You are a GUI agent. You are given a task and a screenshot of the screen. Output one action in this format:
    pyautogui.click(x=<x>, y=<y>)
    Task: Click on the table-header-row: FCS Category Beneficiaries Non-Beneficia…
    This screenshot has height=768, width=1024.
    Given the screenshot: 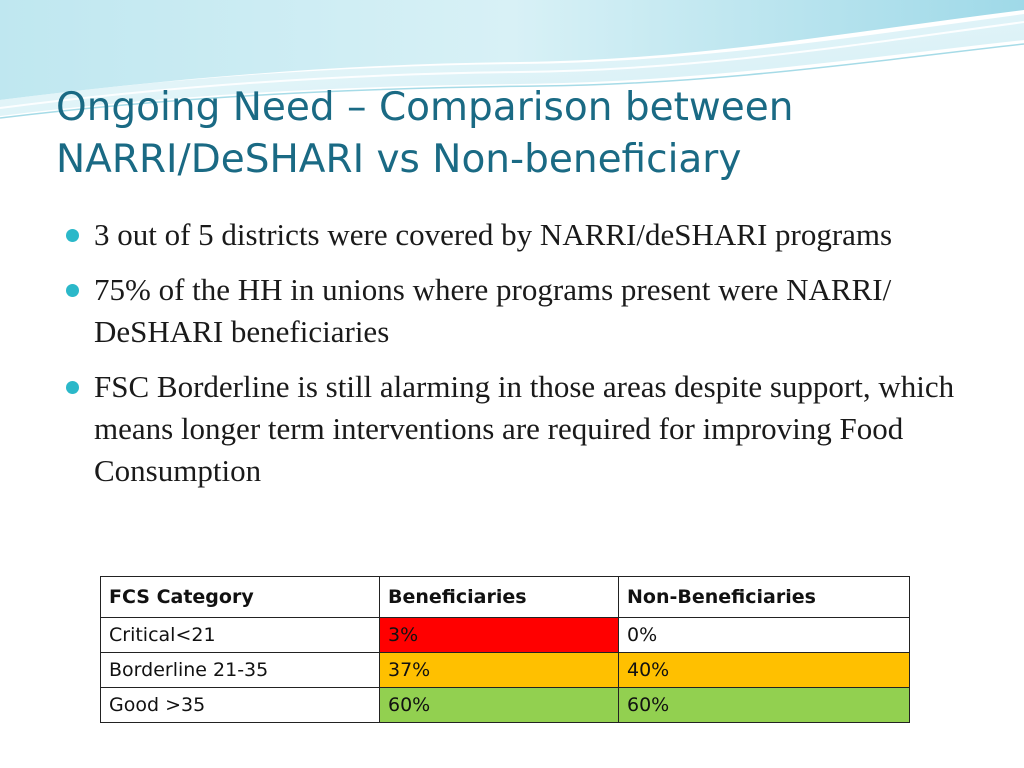 What is the action you would take?
    pyautogui.click(x=505, y=597)
    